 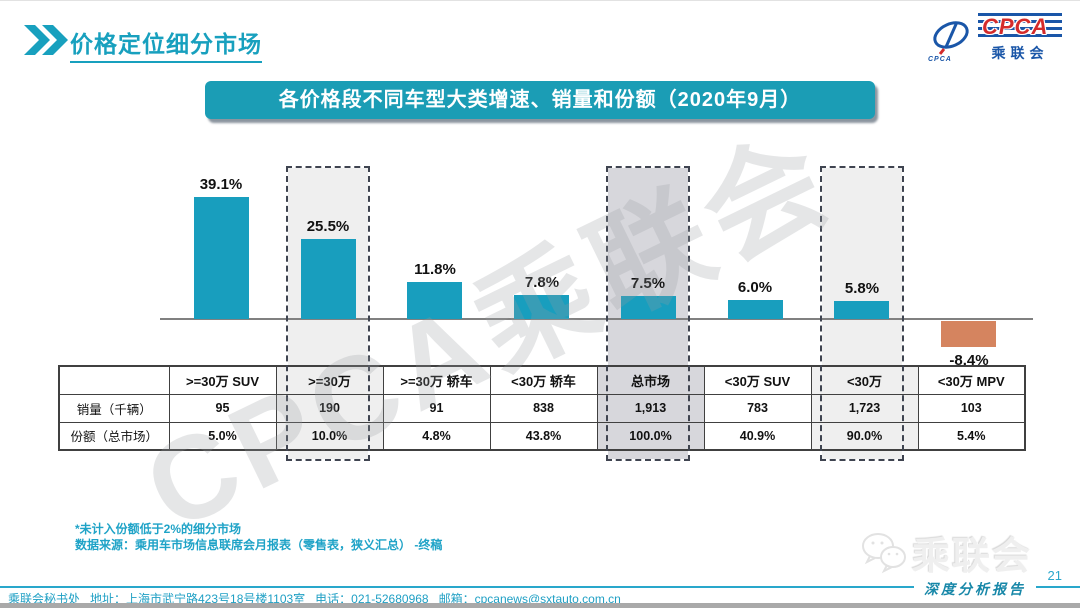 I want to click on bar-value-label: -8.4%, so click(x=969, y=360).